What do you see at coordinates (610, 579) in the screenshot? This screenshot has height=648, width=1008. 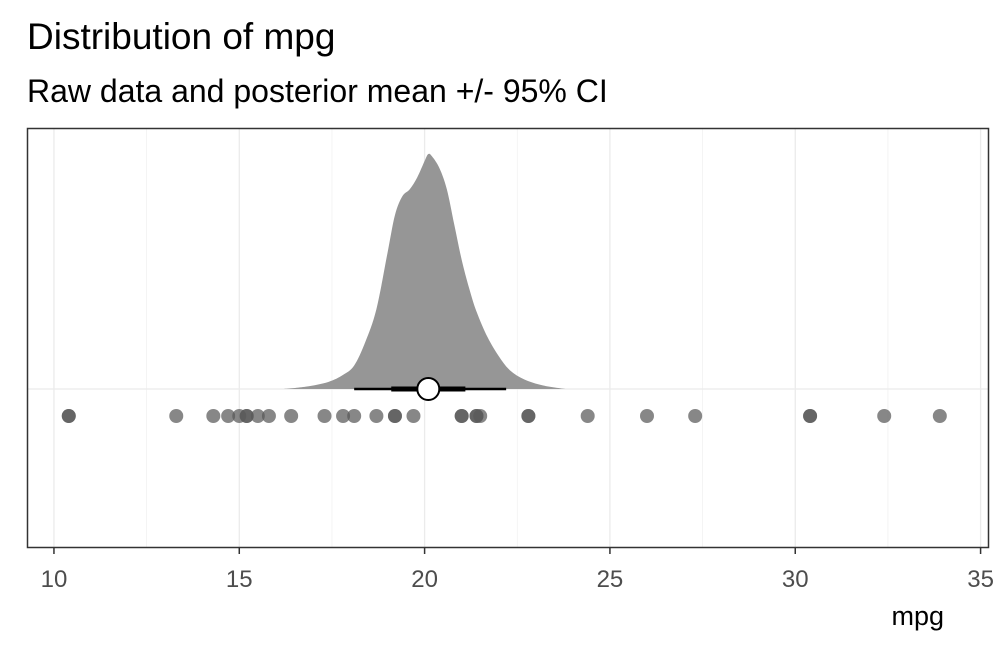 I see `x-tick-label: 25` at bounding box center [610, 579].